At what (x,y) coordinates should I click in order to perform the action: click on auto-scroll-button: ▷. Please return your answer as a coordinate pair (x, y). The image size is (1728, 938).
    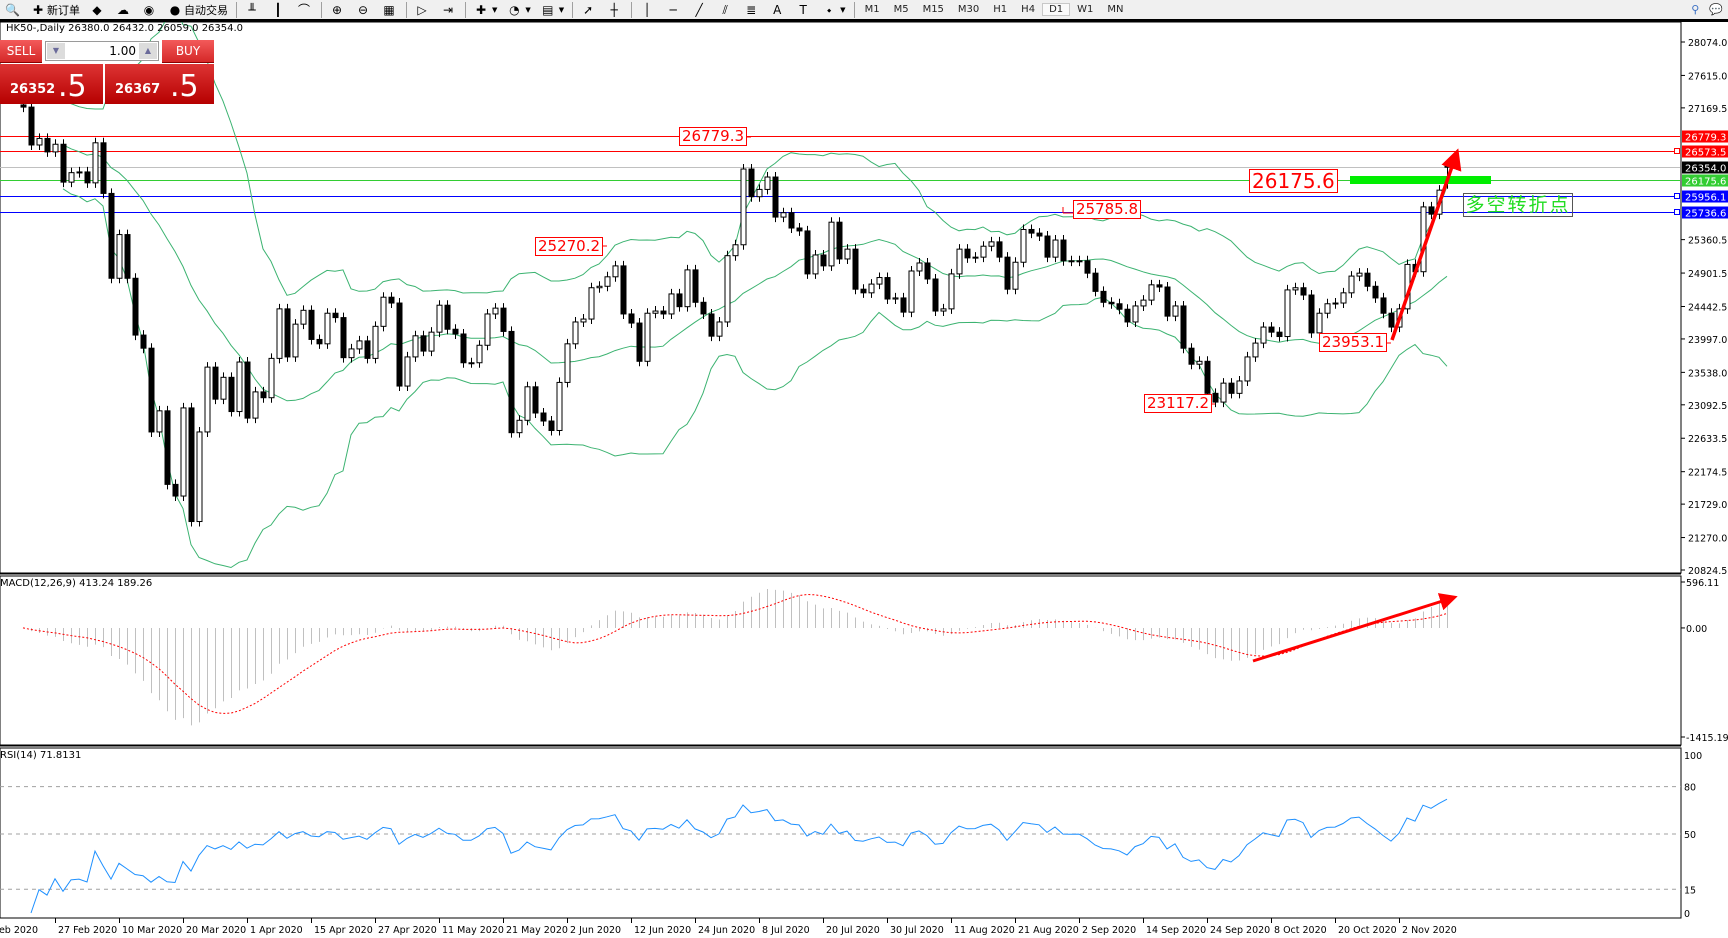
    Looking at the image, I should click on (423, 9).